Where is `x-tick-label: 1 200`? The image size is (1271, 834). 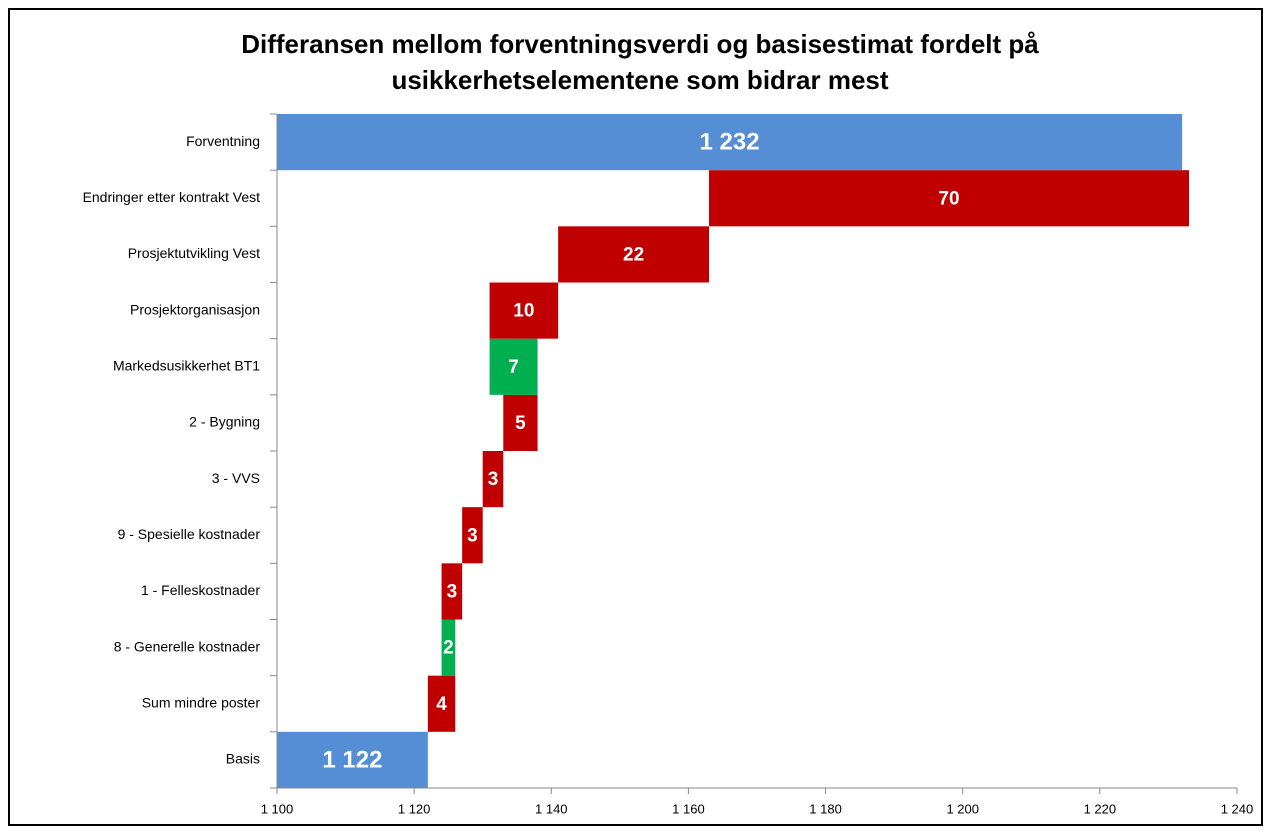 x-tick-label: 1 200 is located at coordinates (962, 808).